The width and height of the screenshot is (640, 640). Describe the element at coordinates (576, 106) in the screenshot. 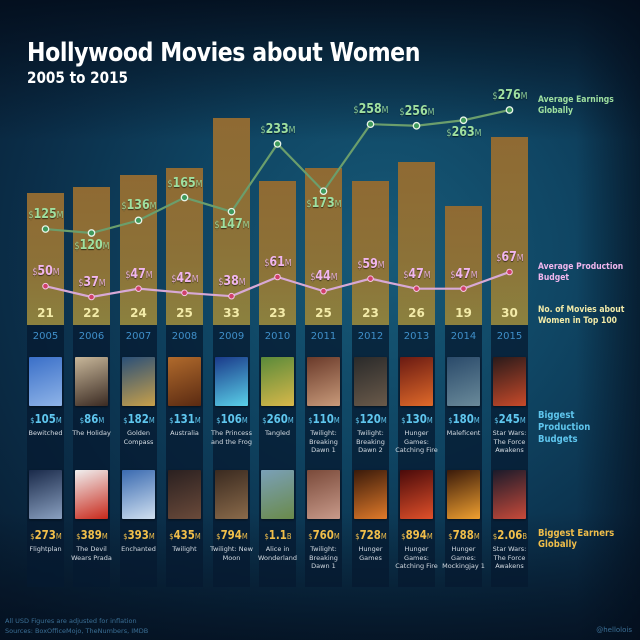

I see `legend-avg-earnings: Average Earnings Globally` at that location.